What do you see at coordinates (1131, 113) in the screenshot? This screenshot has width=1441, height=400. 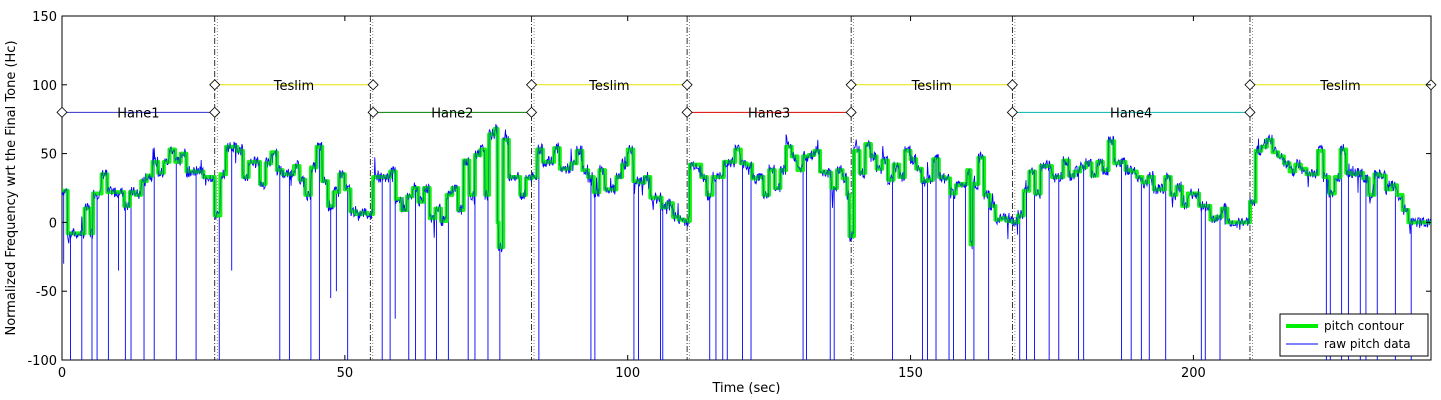 I see `section-label-hane4: Hane4` at bounding box center [1131, 113].